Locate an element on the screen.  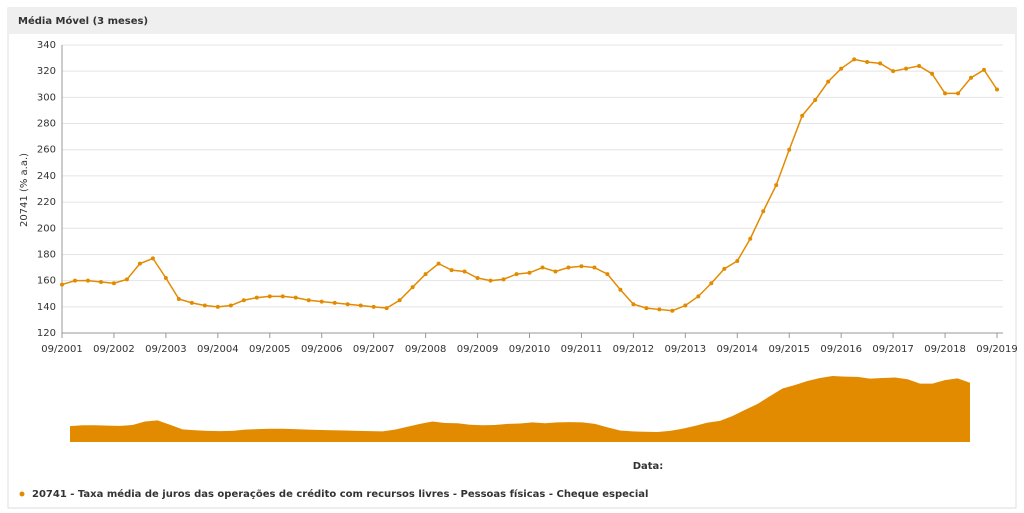
y-tick-label: 340 is located at coordinates (46, 45).